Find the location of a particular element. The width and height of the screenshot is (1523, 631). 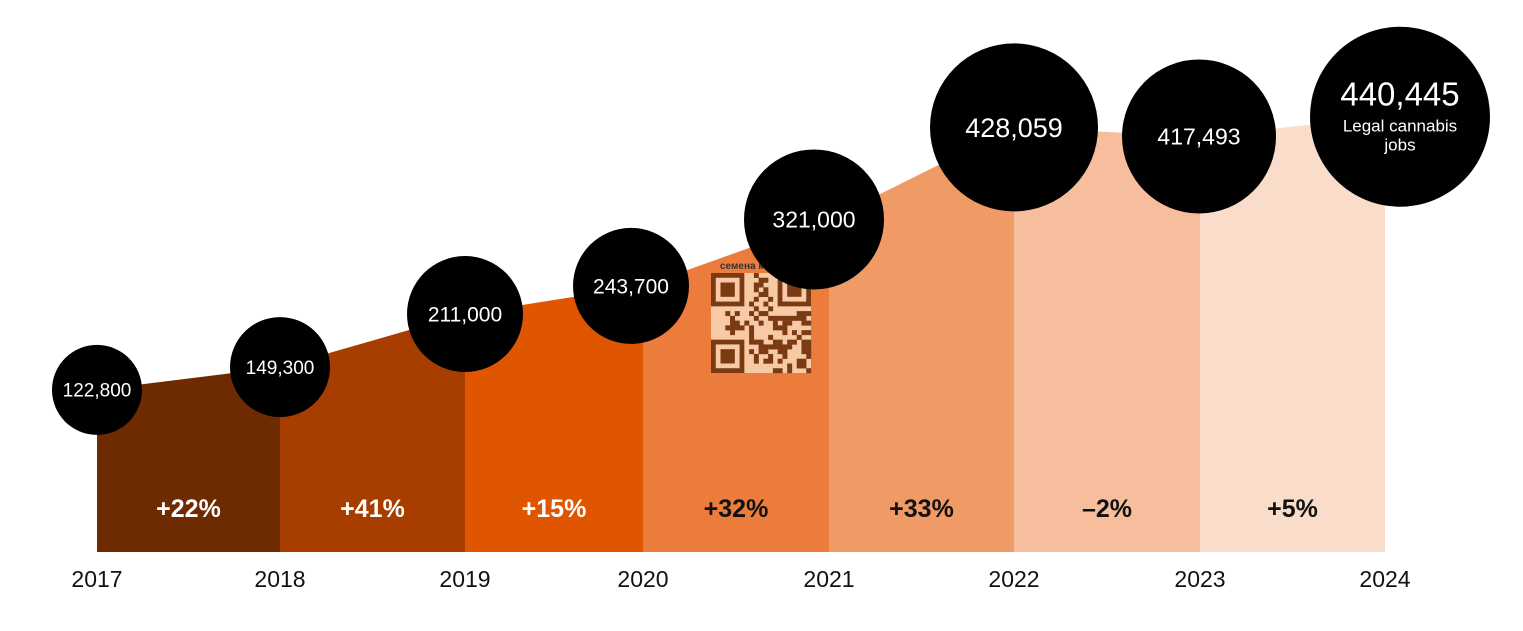

growth-label: +15% is located at coordinates (554, 509).